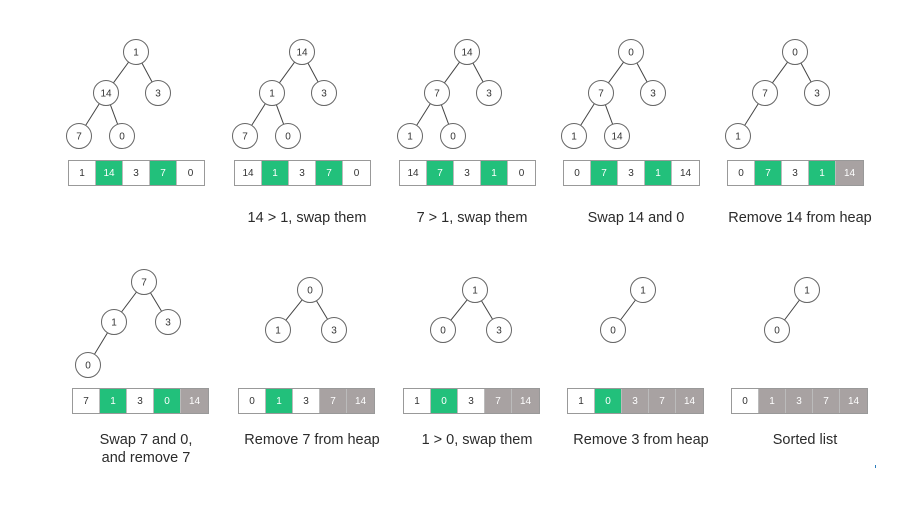 Image resolution: width=897 pixels, height=513 pixels. Describe the element at coordinates (86, 401) in the screenshot. I see `array-cell: 7` at that location.